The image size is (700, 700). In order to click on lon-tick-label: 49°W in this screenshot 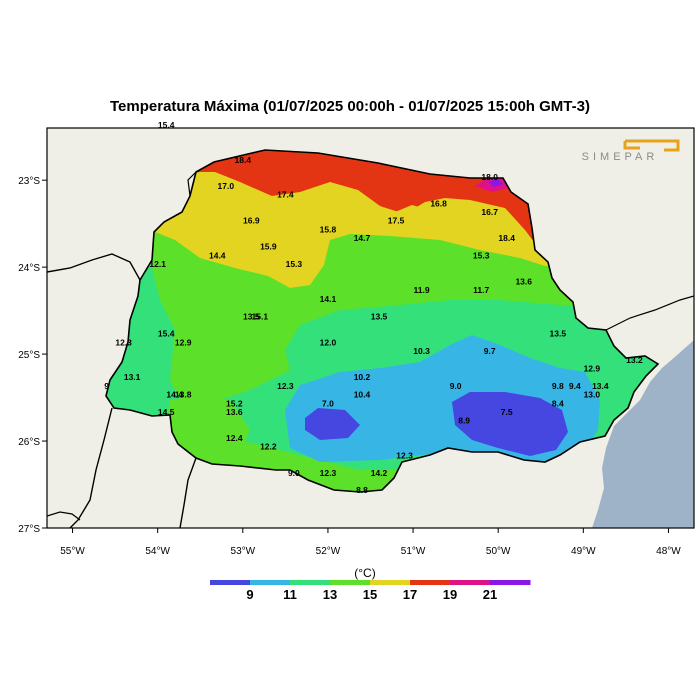, I will do `click(583, 551)`.